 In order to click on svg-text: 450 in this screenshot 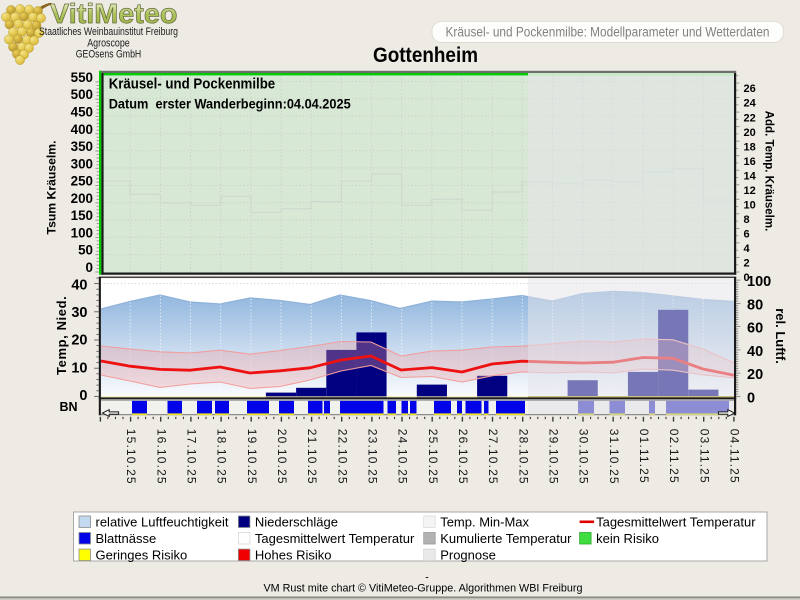, I will do `click(82, 112)`.